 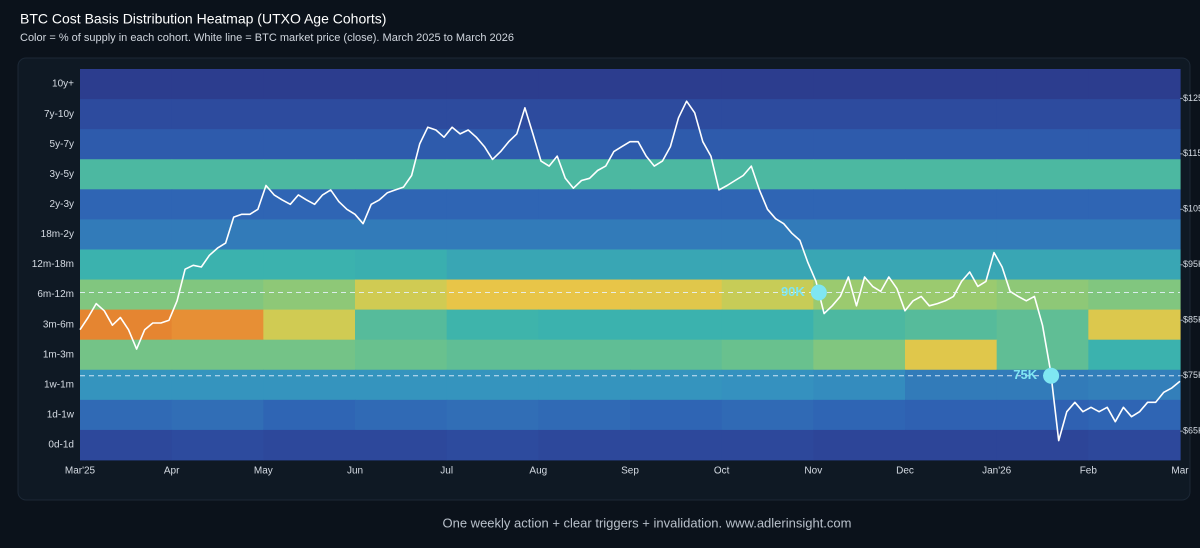 I want to click on y2-tick-label: $65K, so click(x=1191, y=431).